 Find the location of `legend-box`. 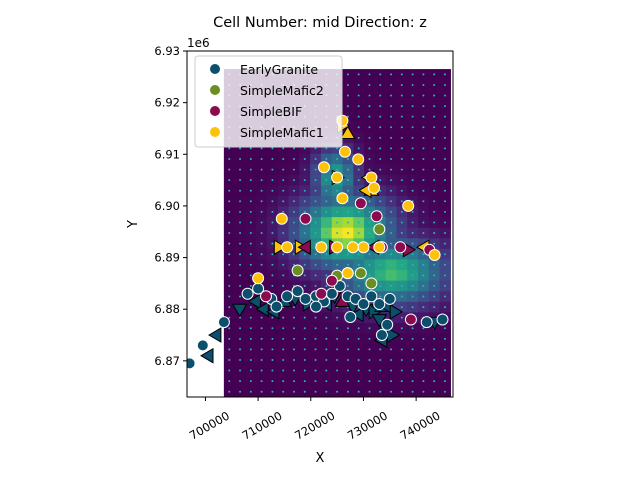

legend-box is located at coordinates (268, 101).